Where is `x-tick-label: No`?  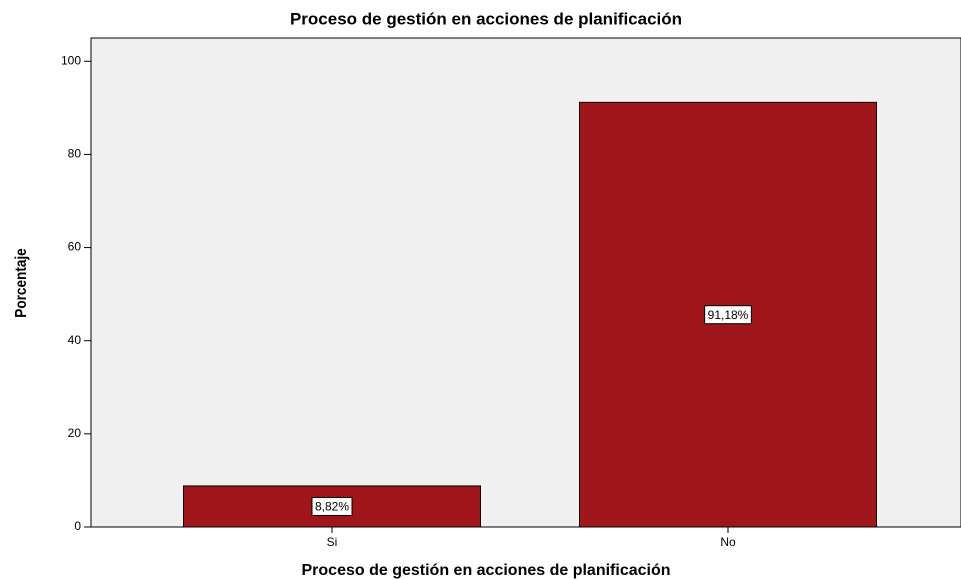 x-tick-label: No is located at coordinates (728, 542).